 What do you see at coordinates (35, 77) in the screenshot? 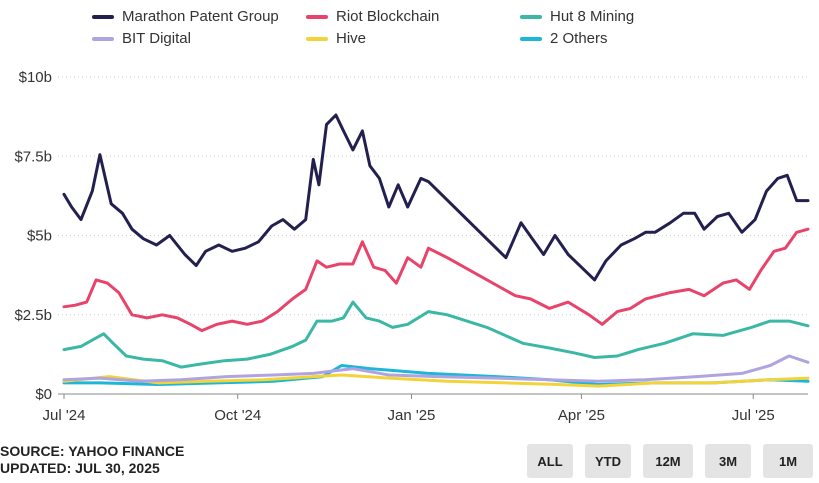
I see `y-tick-label: $10b` at bounding box center [35, 77].